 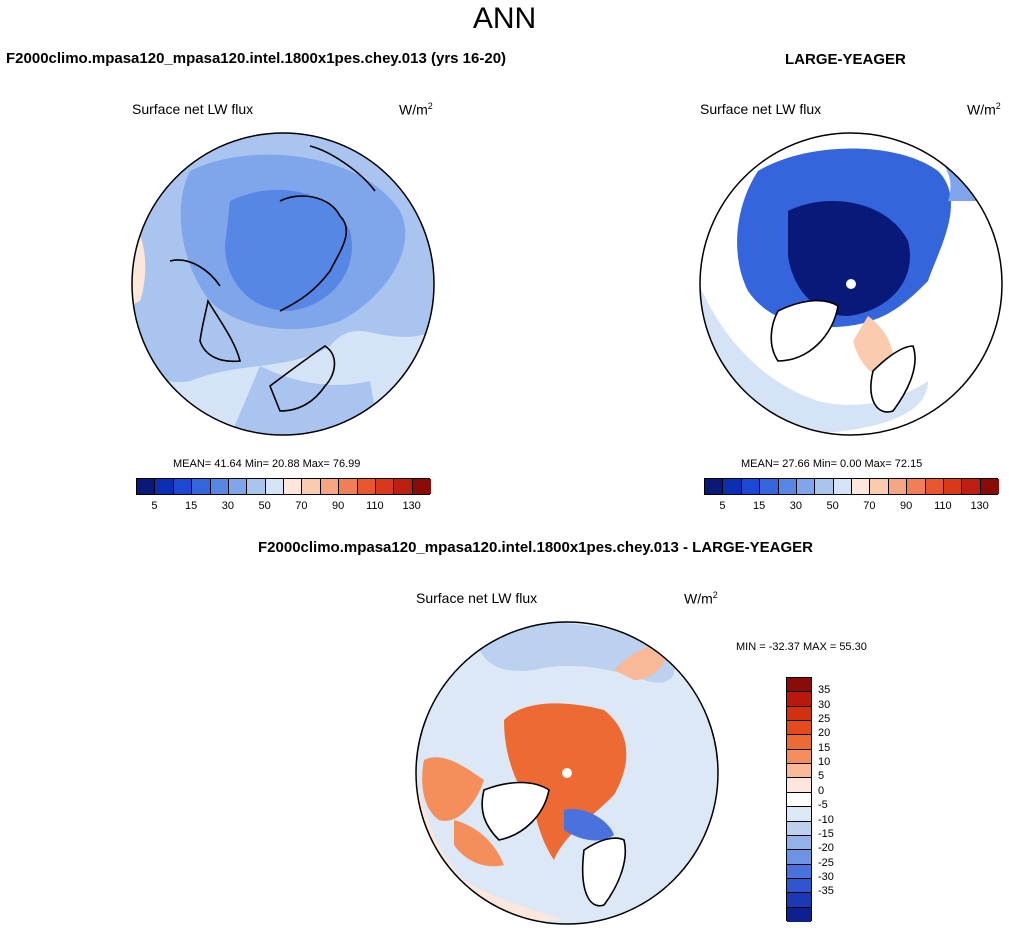 I want to click on panel1-colorbar-tick-label: 70, so click(x=301, y=506).